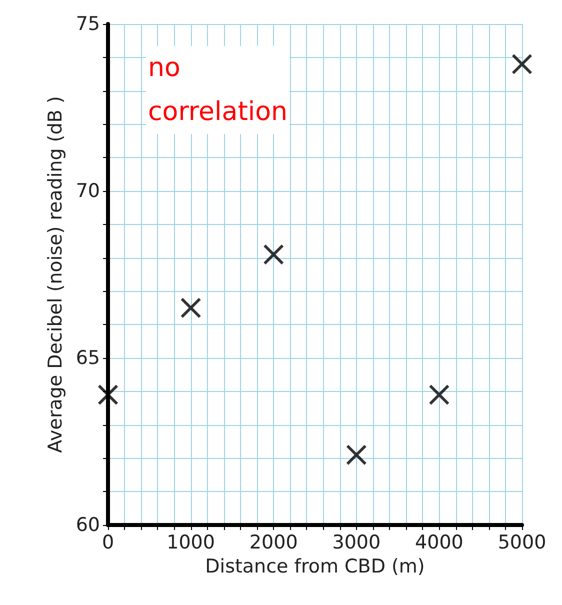 The width and height of the screenshot is (562, 605). What do you see at coordinates (88, 24) in the screenshot?
I see `y-tick-label: 75` at bounding box center [88, 24].